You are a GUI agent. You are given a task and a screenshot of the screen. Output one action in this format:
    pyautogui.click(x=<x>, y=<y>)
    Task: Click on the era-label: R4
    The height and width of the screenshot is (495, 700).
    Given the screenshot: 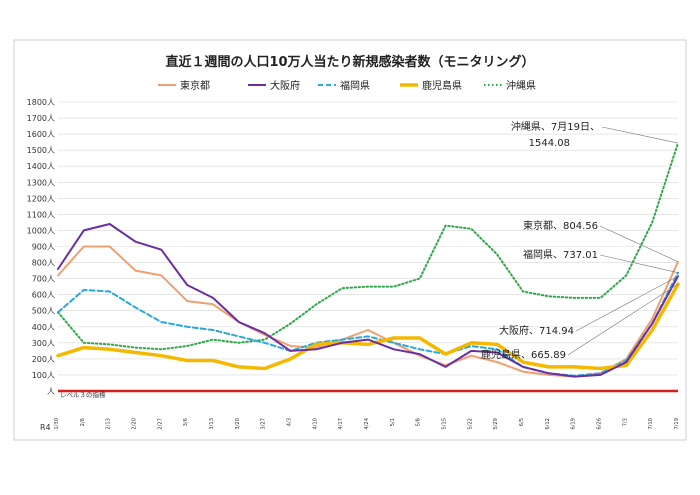 What is the action you would take?
    pyautogui.click(x=45, y=427)
    